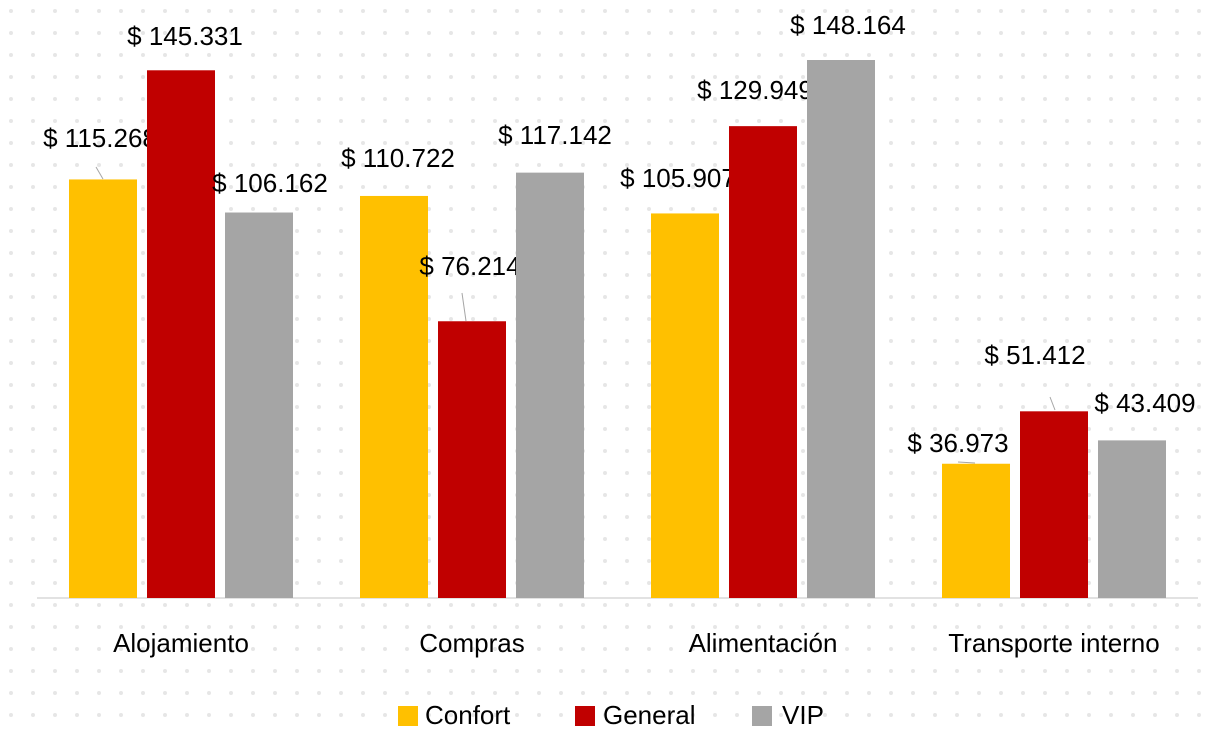 The width and height of the screenshot is (1216, 731). What do you see at coordinates (468, 715) in the screenshot?
I see `legend-label: Confort` at bounding box center [468, 715].